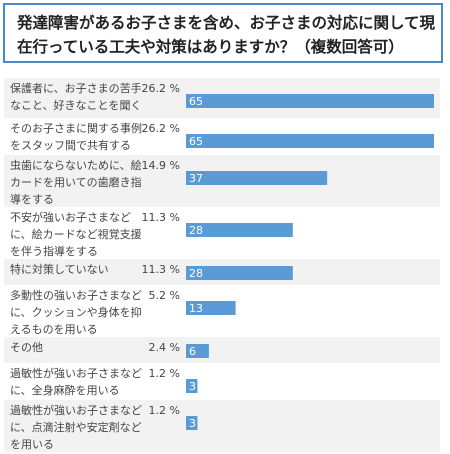 Image resolution: width=450 pixels, height=454 pixels. Describe the element at coordinates (164, 295) in the screenshot. I see `percent-label: 5.2 %` at that location.